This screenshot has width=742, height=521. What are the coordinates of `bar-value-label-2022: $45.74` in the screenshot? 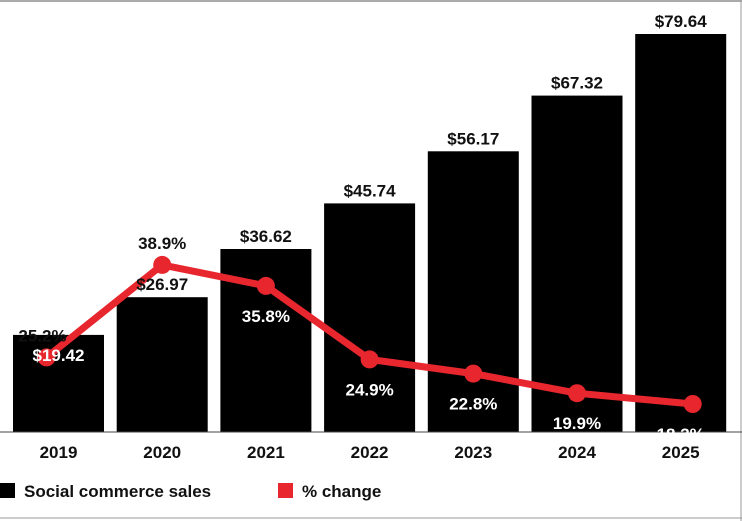 It's located at (370, 190).